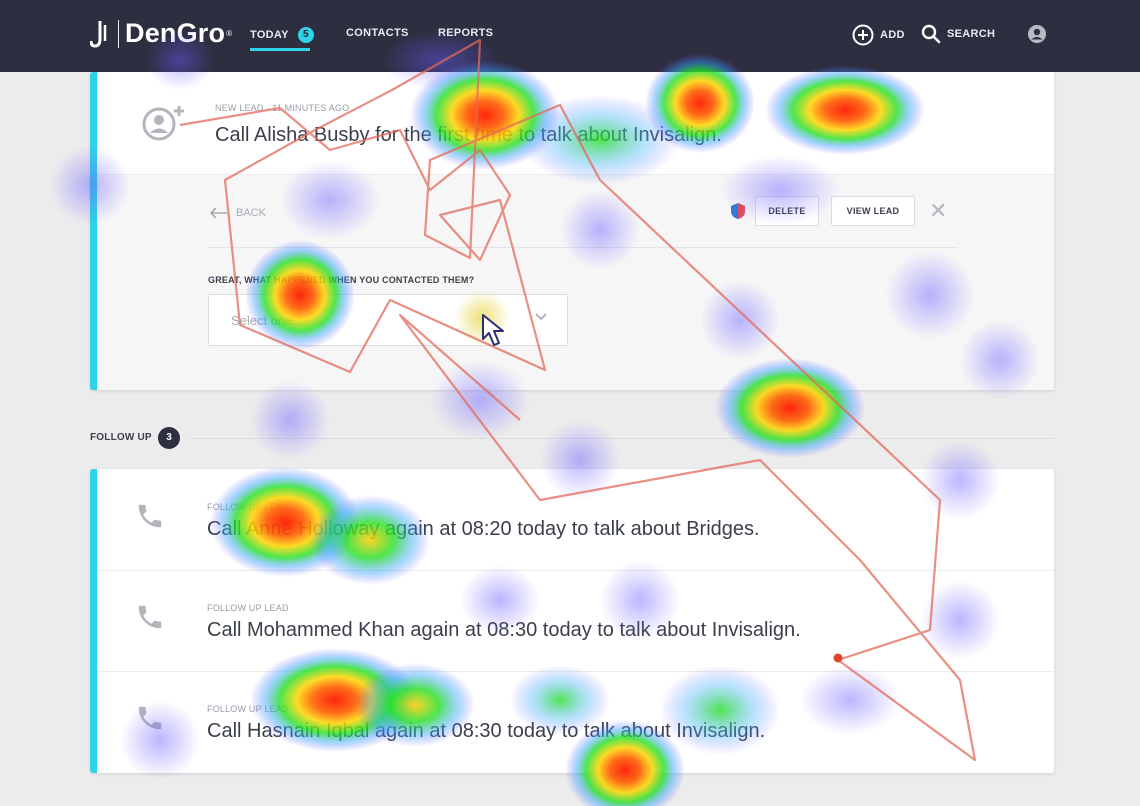  What do you see at coordinates (118, 33) in the screenshot?
I see `logo-divider` at bounding box center [118, 33].